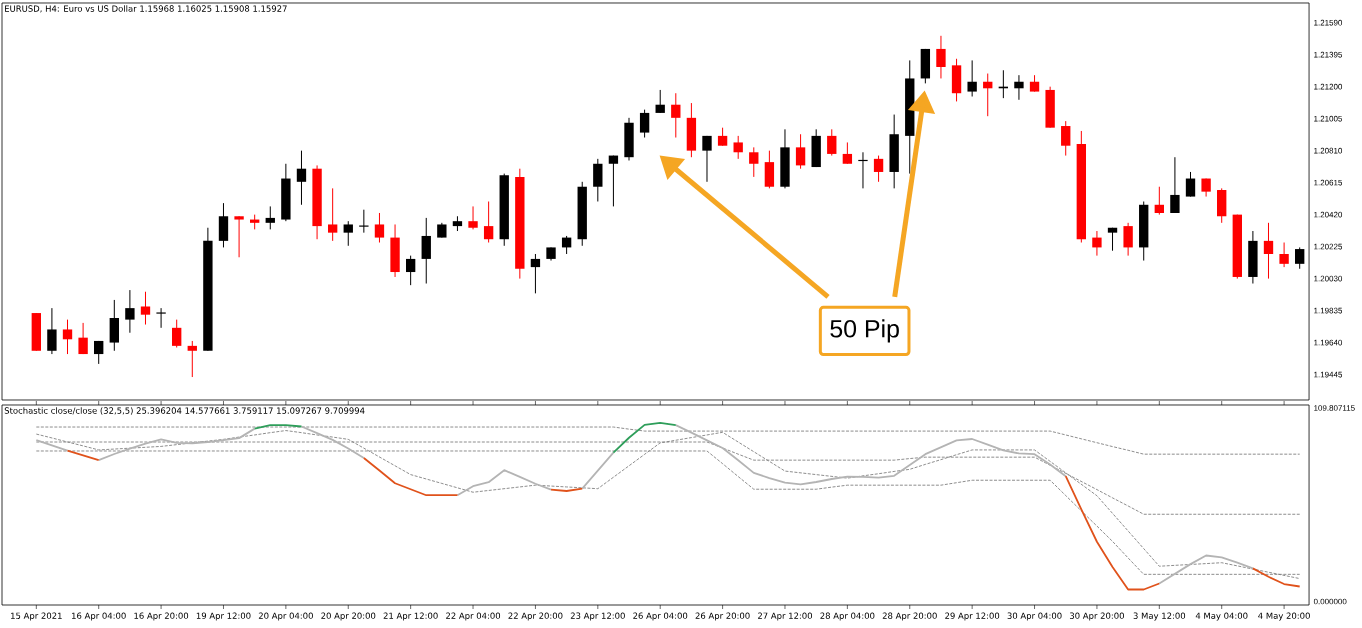 This screenshot has height=628, width=1362. Describe the element at coordinates (146, 9) in the screenshot. I see `chart-title: EURUSD, H4: Euro vs US Dollar 1.15968 1.16025 1.15908 1.15927` at that location.